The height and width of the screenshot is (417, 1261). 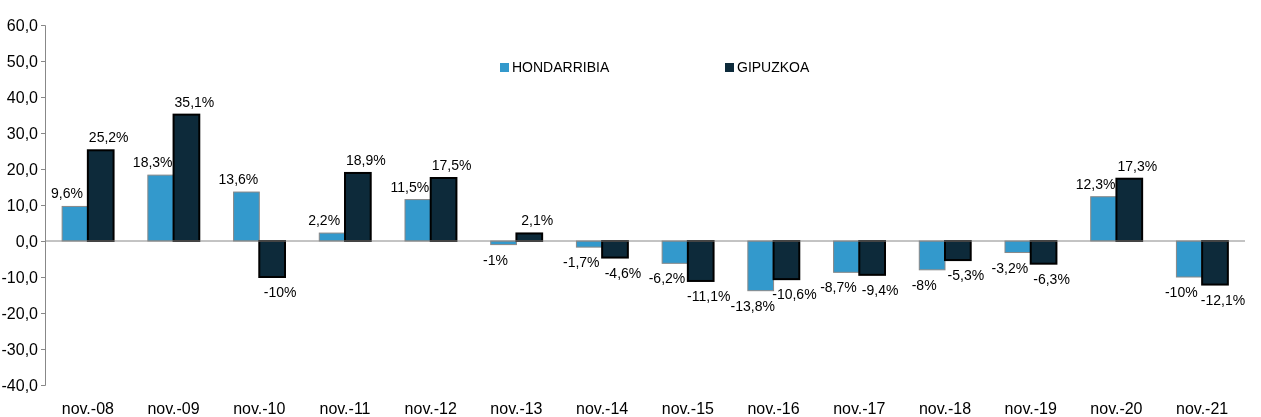 I want to click on legend-label: GIPUZKOA, so click(x=774, y=67).